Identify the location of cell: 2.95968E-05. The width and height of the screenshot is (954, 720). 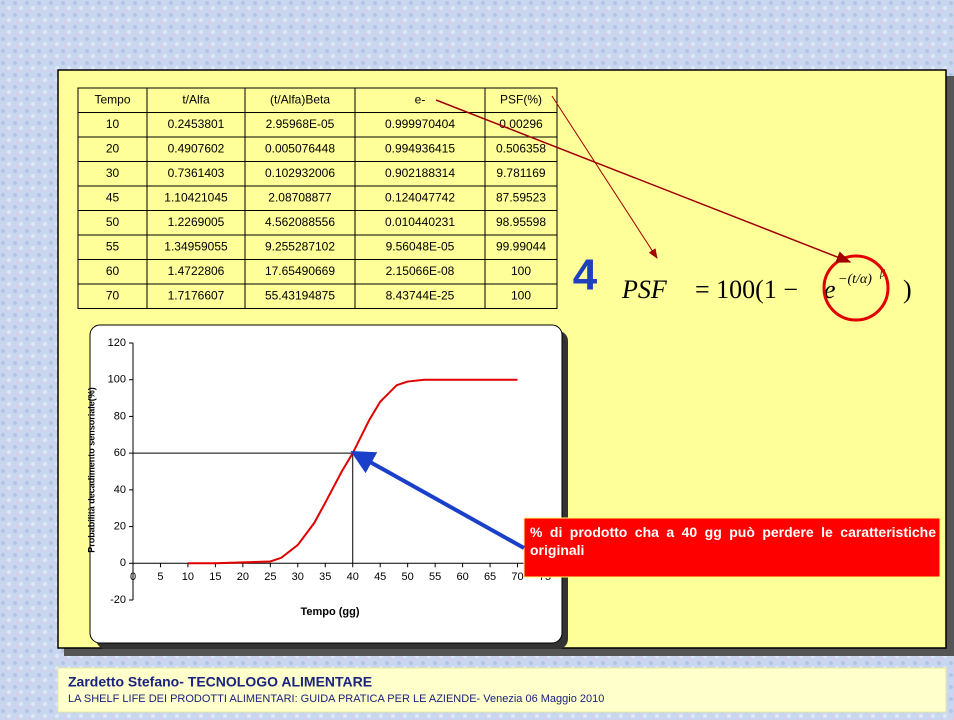
(300, 124).